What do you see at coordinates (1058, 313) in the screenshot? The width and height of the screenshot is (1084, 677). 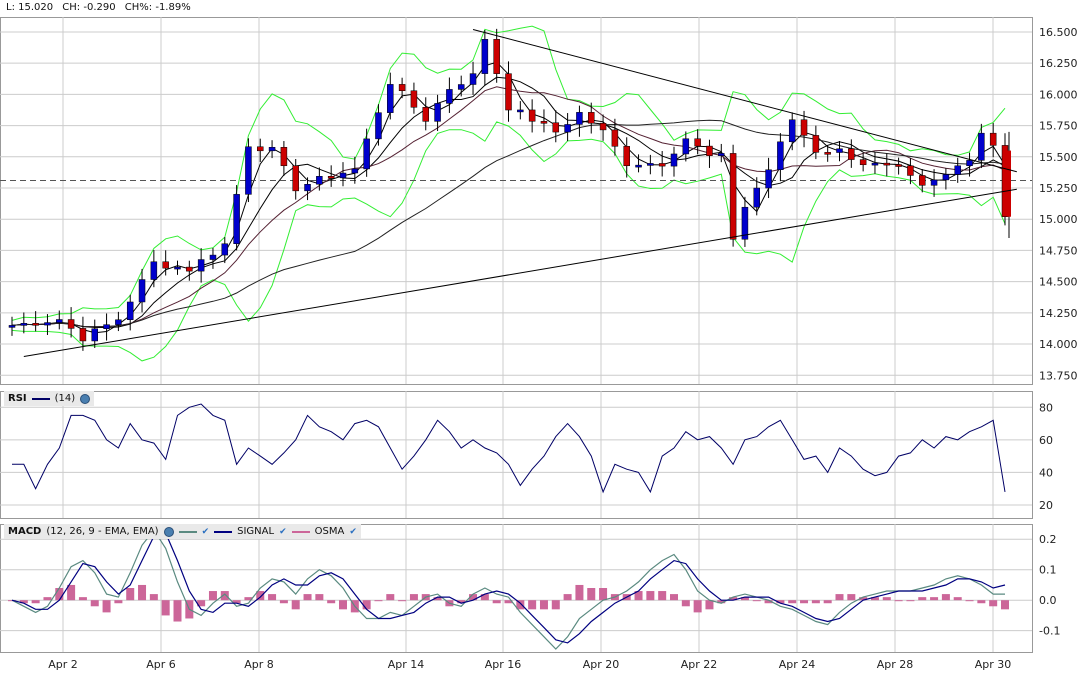 I see `y-tick-label: 14.250` at bounding box center [1058, 313].